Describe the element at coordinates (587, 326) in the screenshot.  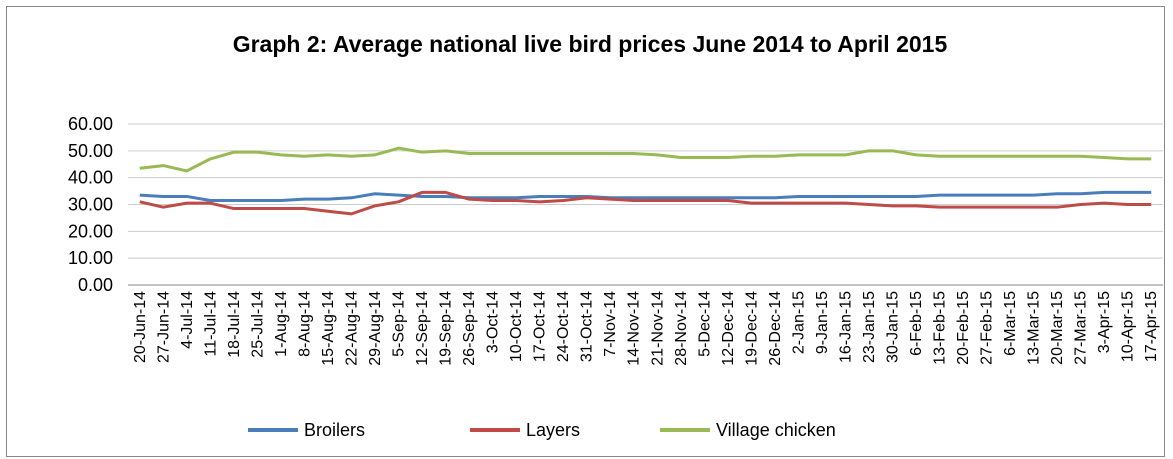
I see `x-tick-label: 31-Oct-14` at that location.